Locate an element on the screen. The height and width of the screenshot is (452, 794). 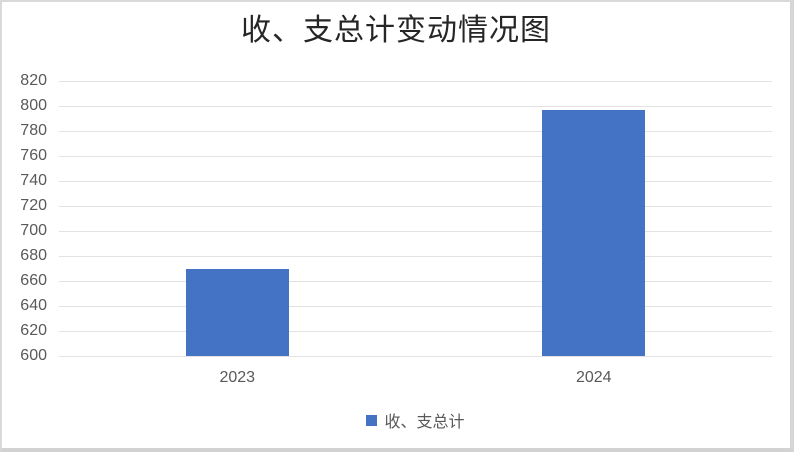
x-axis-category-label: 2024 is located at coordinates (593, 377).